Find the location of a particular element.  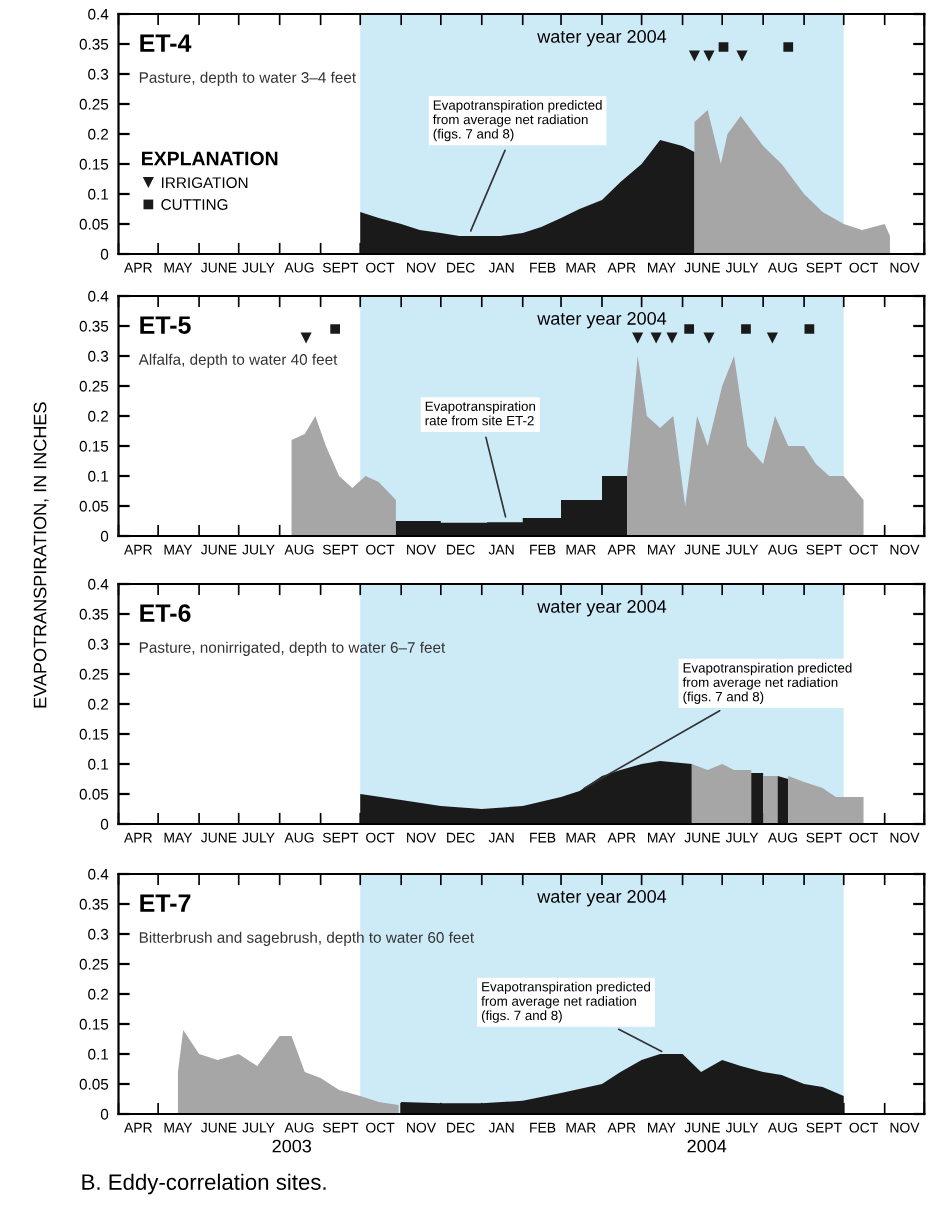

legend-title: EXPLANATION is located at coordinates (210, 158).